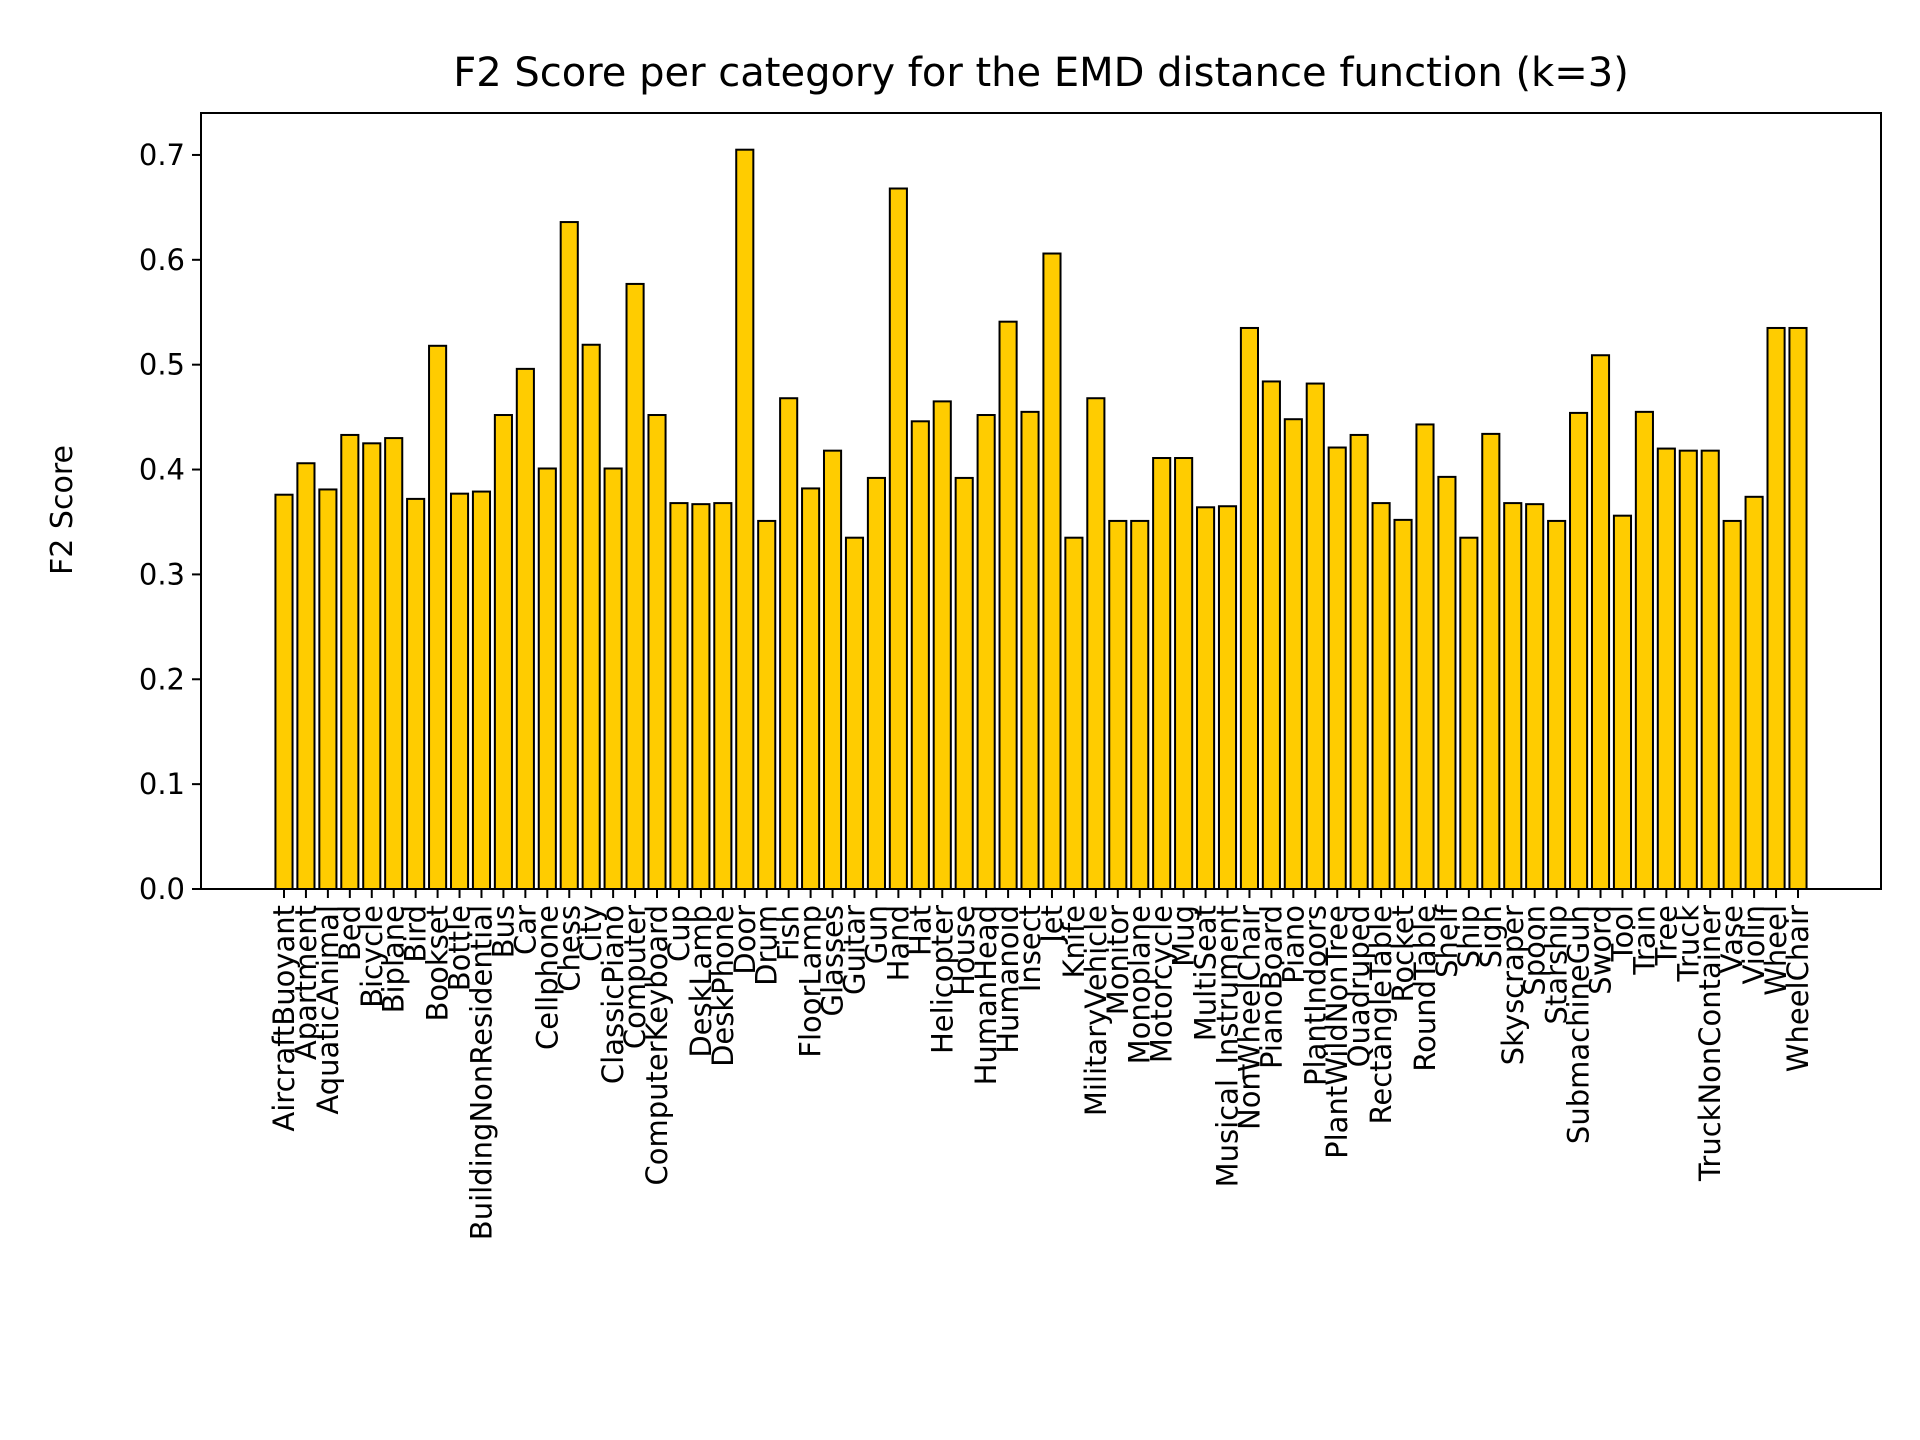 This screenshot has height=1440, width=1920. I want to click on bar-PianoBoard, so click(1271, 635).